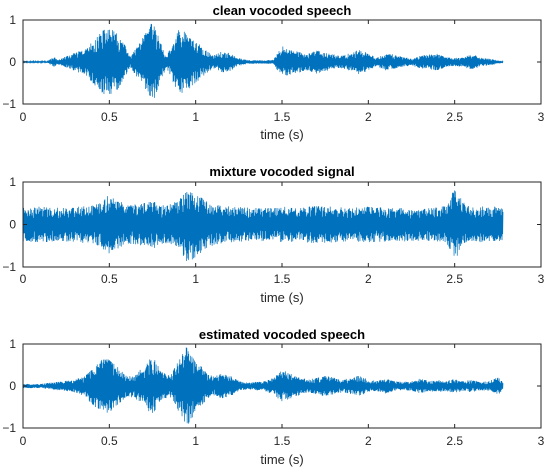 This screenshot has width=550, height=473. Describe the element at coordinates (282, 334) in the screenshot. I see `subplot-title: estimated vocoded speech` at that location.